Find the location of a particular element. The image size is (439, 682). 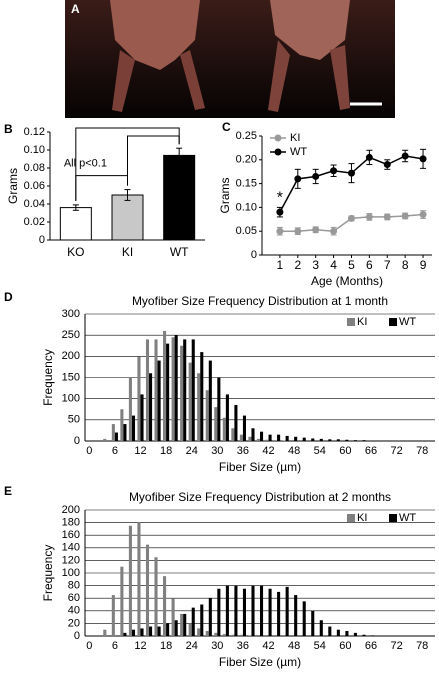

x-tick-label: KO is located at coordinates (75, 252).